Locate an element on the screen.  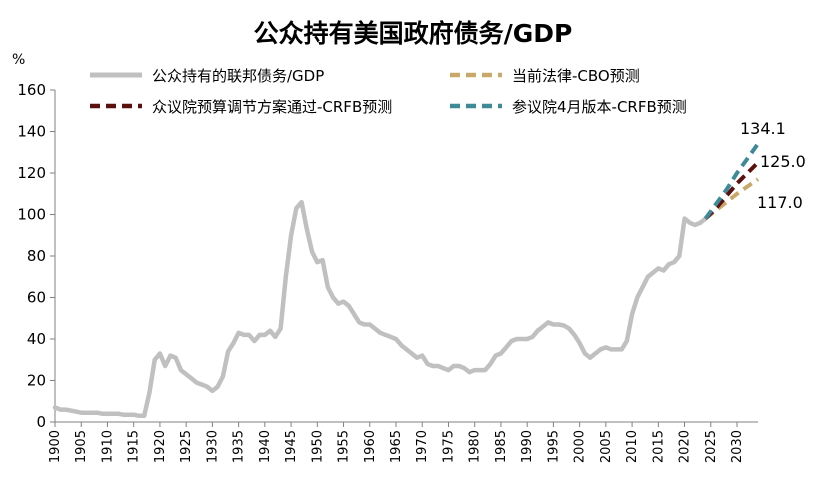
x-tick-label: 2025 is located at coordinates (711, 446).